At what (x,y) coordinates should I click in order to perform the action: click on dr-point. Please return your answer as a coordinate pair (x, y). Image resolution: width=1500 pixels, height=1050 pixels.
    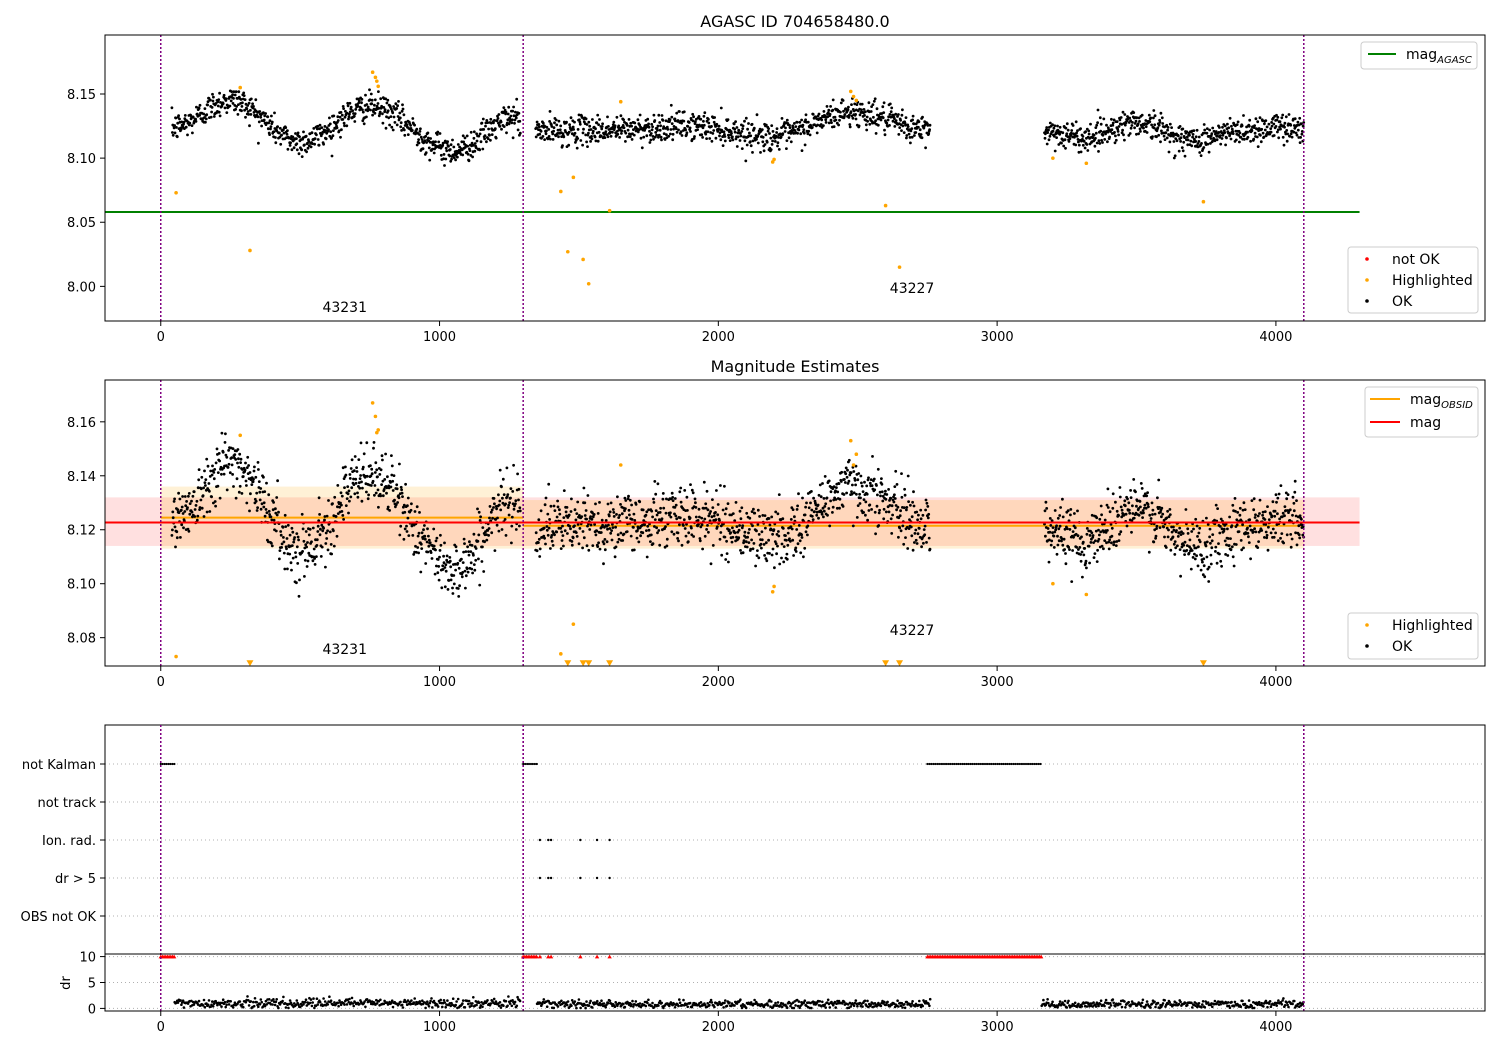
    Looking at the image, I should click on (347, 1004).